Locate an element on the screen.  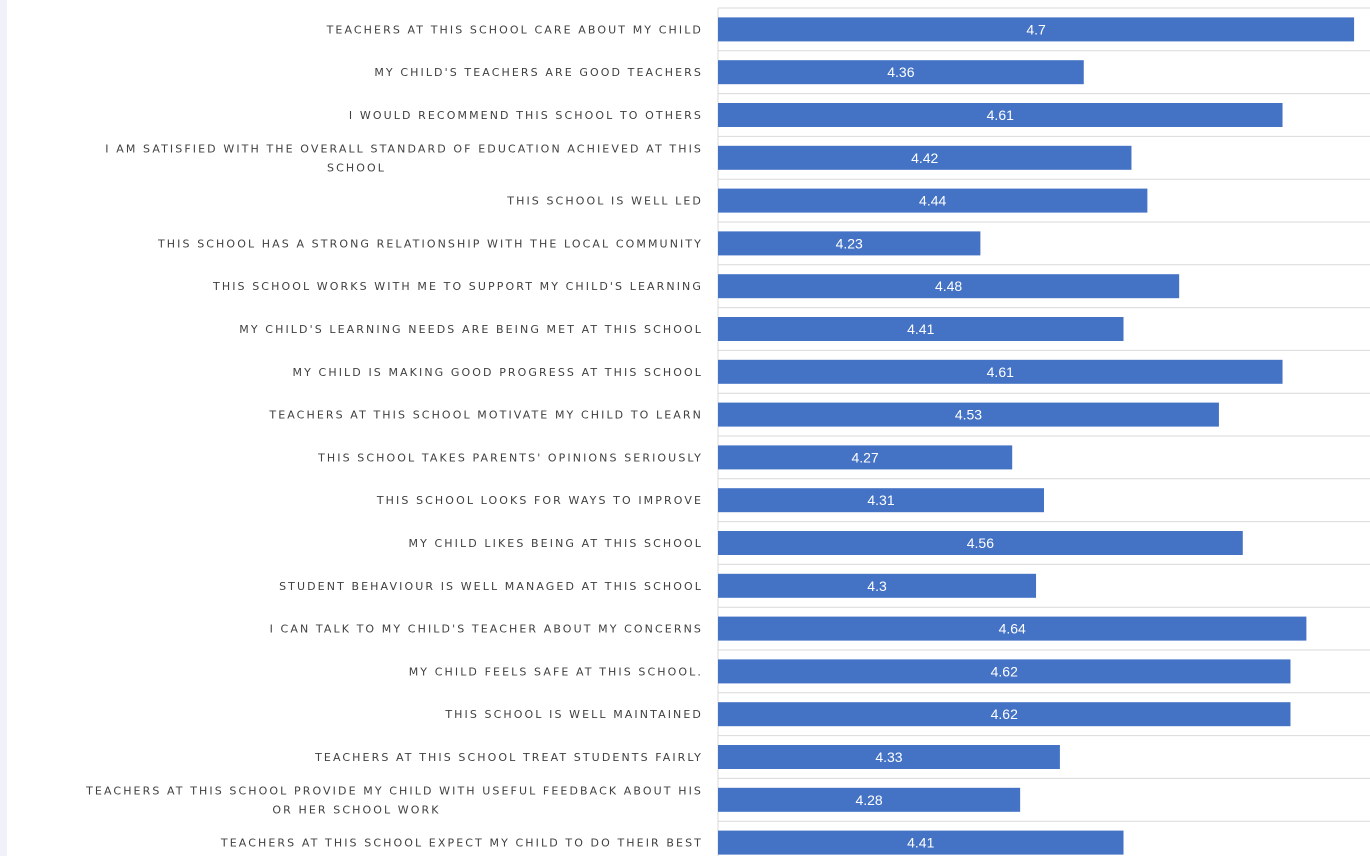
bar-value-label: 4.53 is located at coordinates (968, 415).